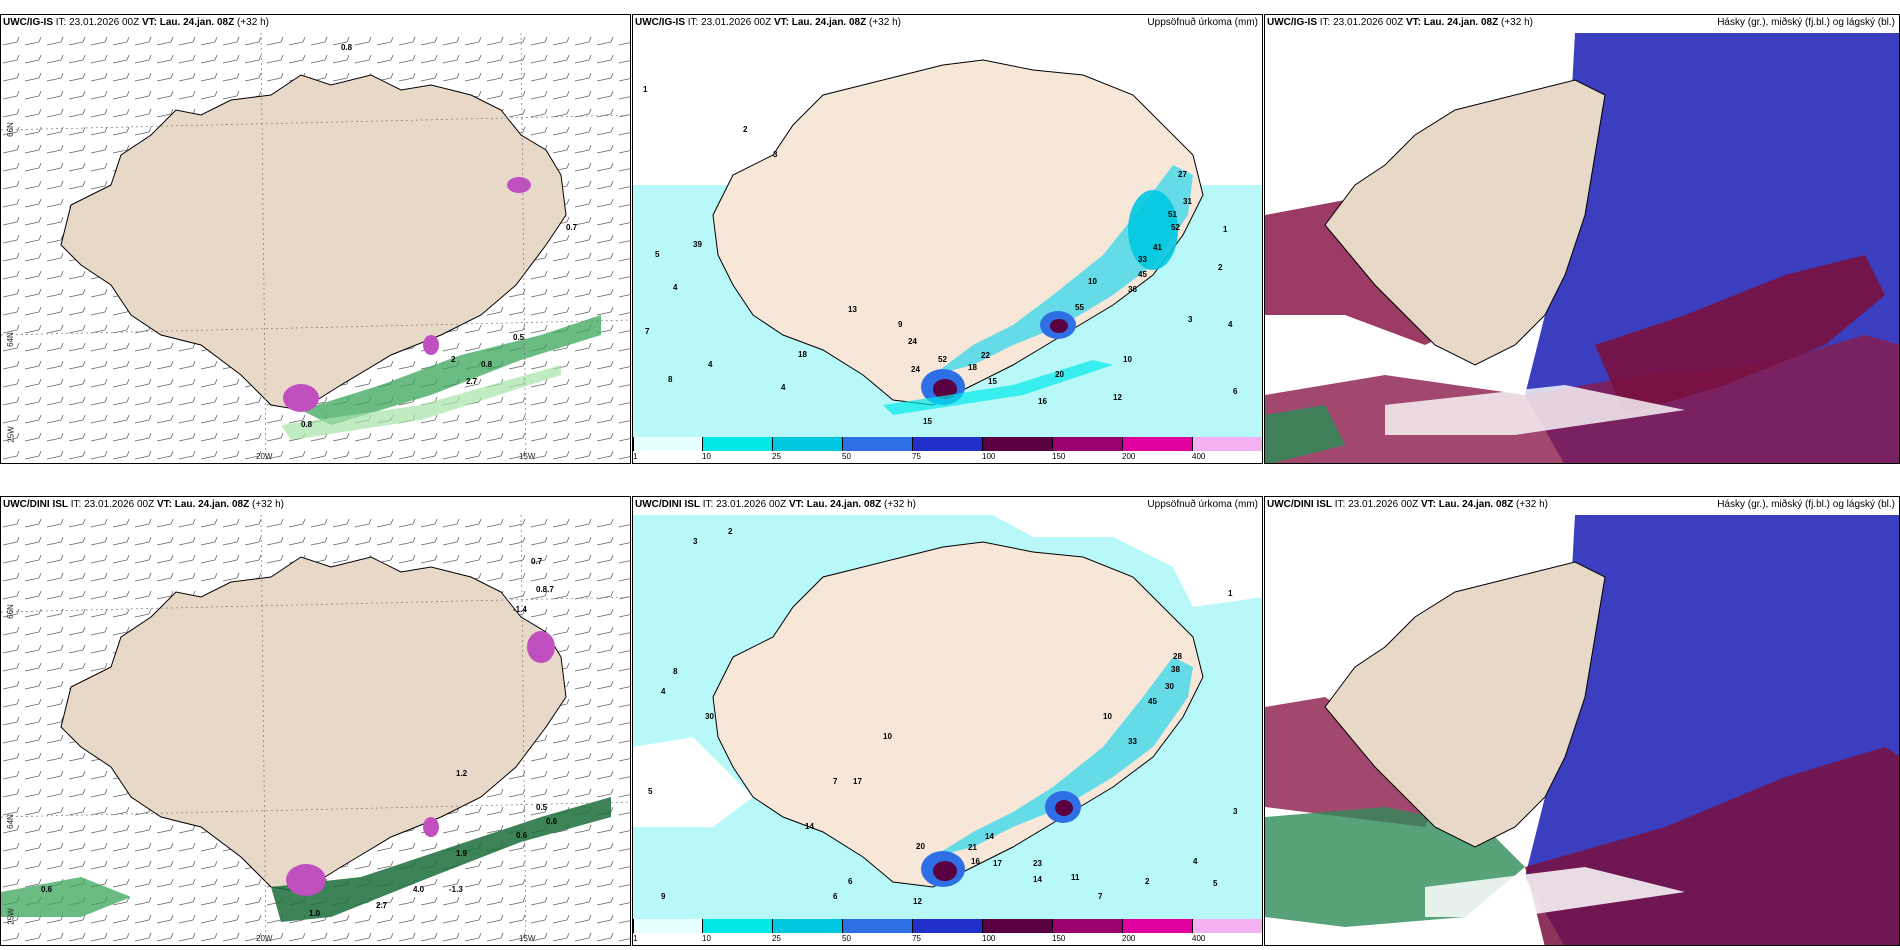 The height and width of the screenshot is (950, 1900). What do you see at coordinates (1079, 307) in the screenshot?
I see `value-label: 55` at bounding box center [1079, 307].